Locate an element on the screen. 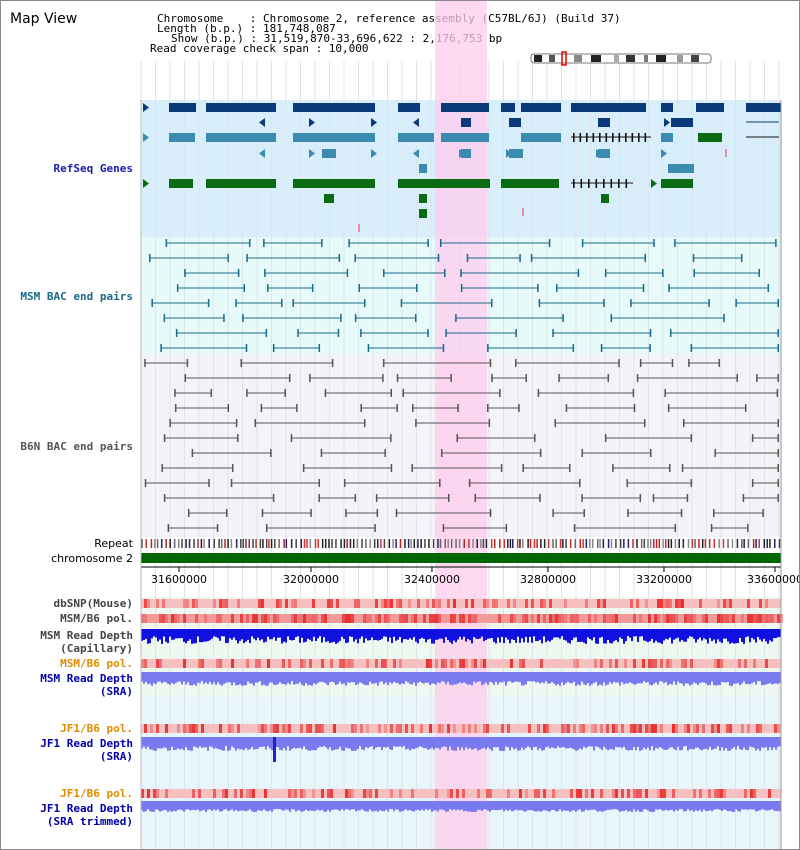  label-b6n-bac-text: B6N BAC end pairs is located at coordinates (76, 446).